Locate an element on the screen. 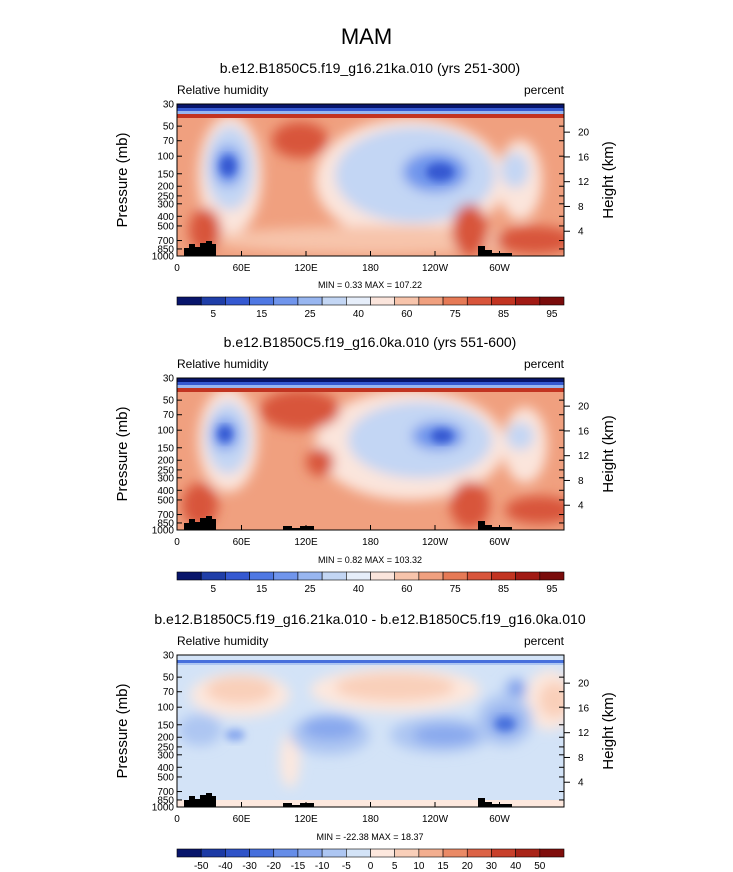  y-tick-label: 30 is located at coordinates (169, 656).